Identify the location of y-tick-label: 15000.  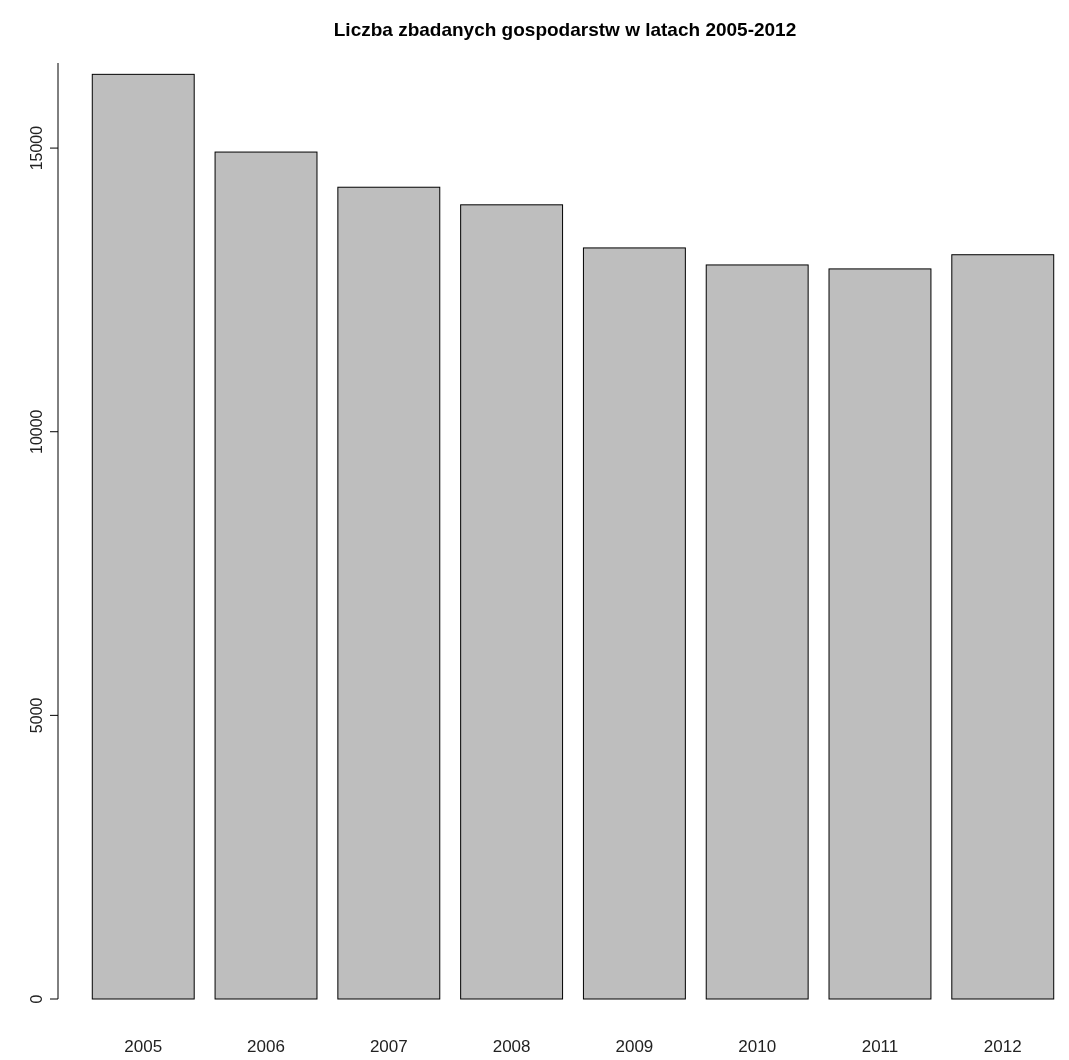
(36, 148).